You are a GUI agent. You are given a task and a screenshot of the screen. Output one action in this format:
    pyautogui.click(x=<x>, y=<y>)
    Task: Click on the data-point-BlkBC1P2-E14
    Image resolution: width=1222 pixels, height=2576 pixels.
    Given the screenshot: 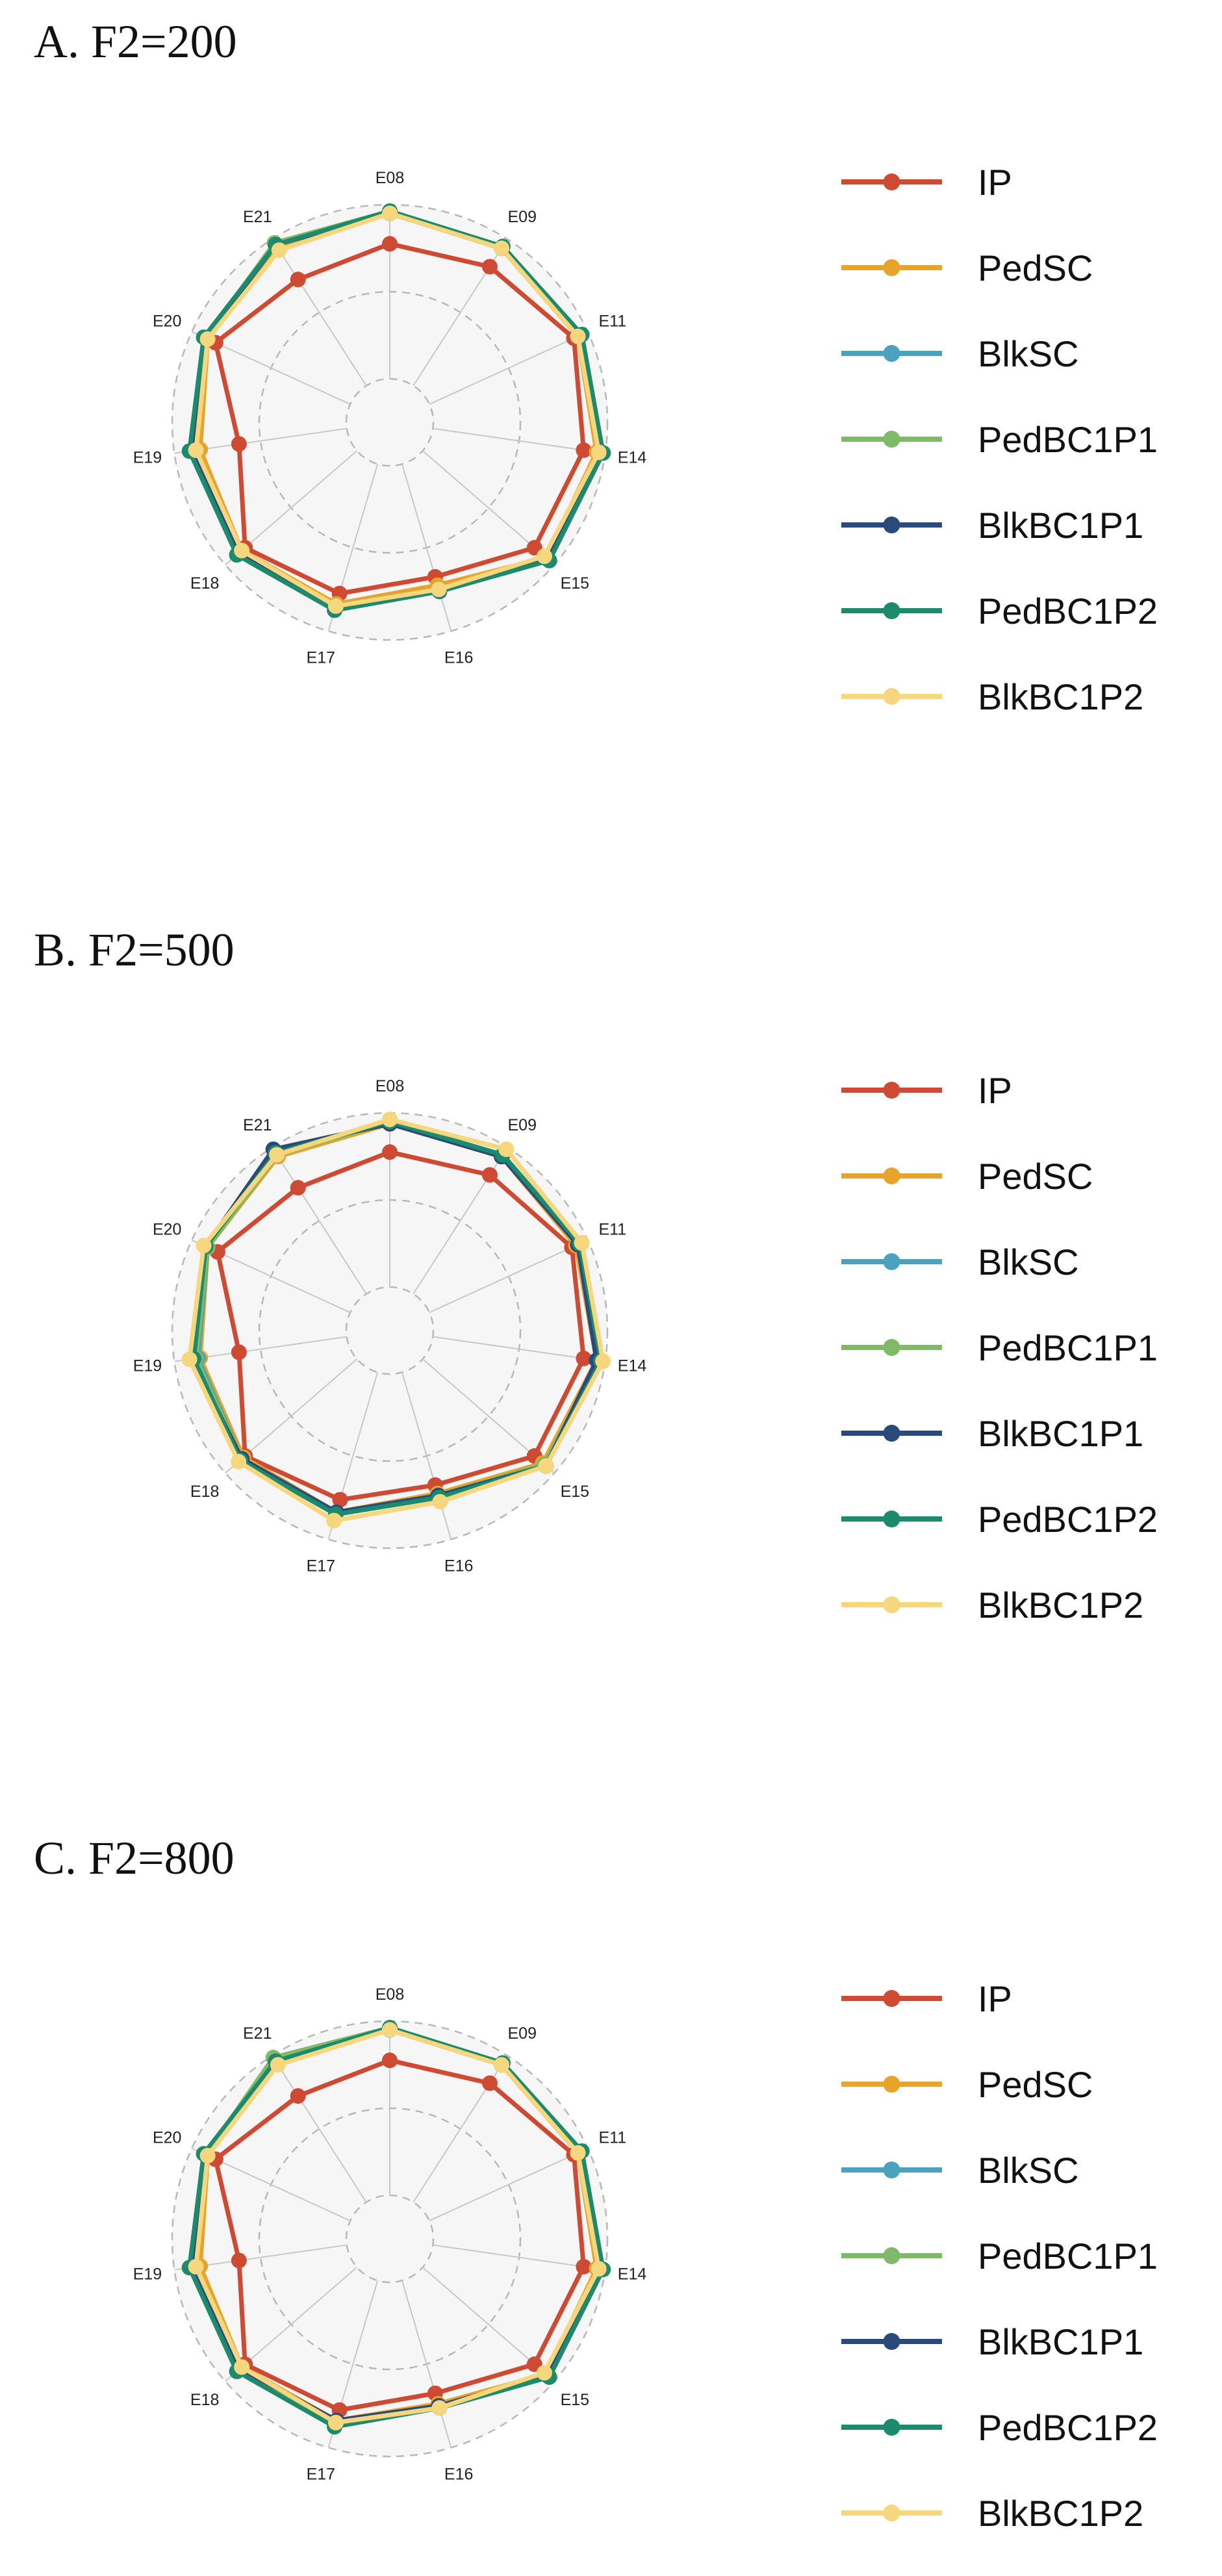 What is the action you would take?
    pyautogui.click(x=599, y=452)
    